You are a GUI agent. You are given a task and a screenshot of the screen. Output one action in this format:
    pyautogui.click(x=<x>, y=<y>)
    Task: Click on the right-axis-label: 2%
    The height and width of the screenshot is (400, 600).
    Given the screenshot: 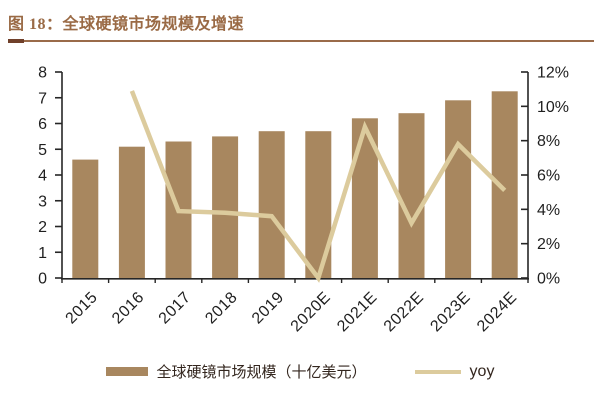 What is the action you would take?
    pyautogui.click(x=548, y=244)
    